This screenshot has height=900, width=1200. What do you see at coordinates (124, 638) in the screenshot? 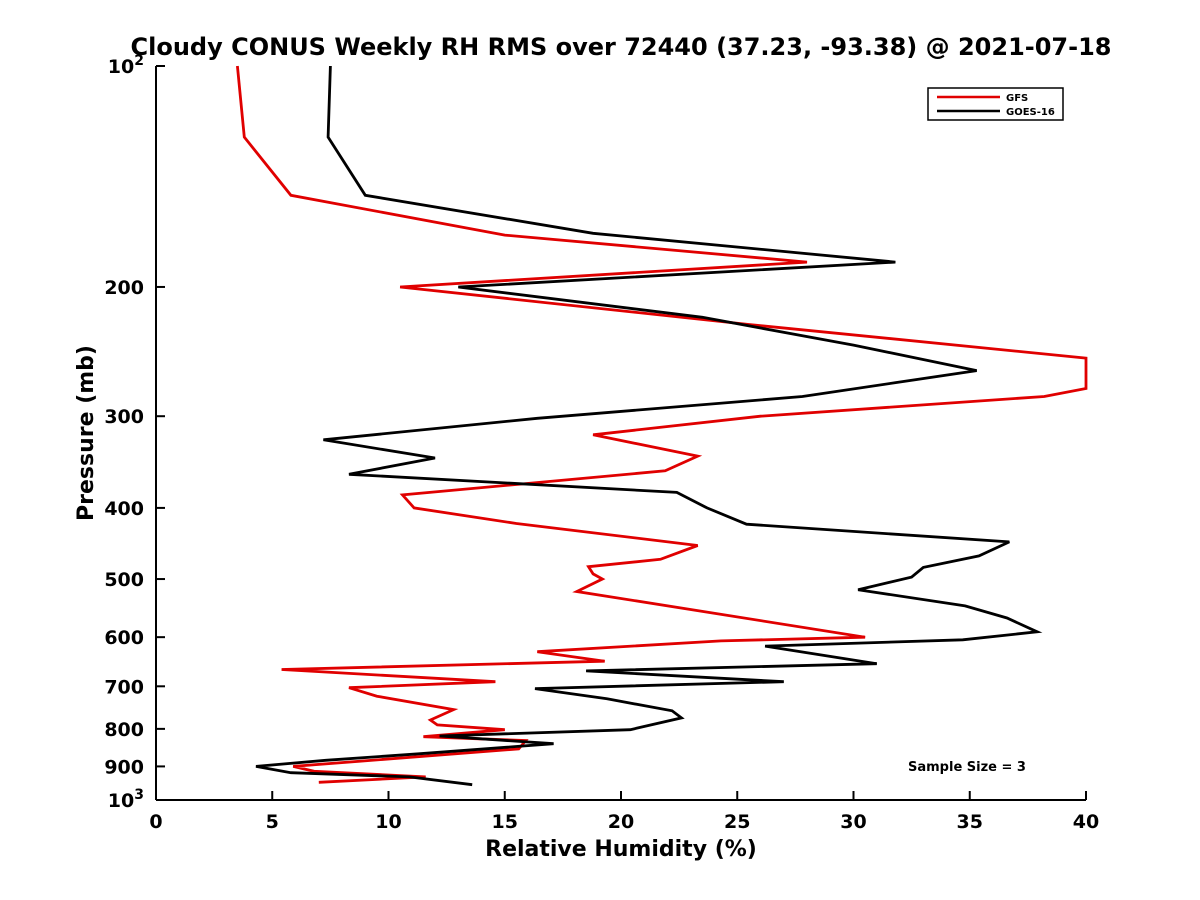
I see `y-tick-label: 600` at bounding box center [124, 638].